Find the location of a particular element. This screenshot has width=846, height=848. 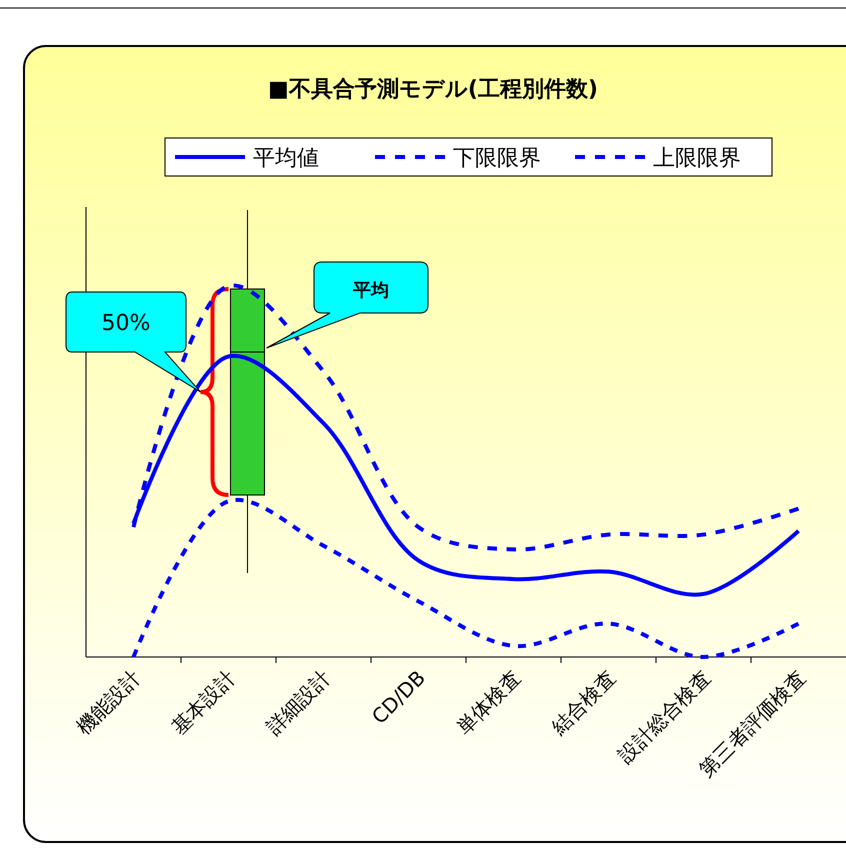

annotation: 平均 is located at coordinates (370, 290).